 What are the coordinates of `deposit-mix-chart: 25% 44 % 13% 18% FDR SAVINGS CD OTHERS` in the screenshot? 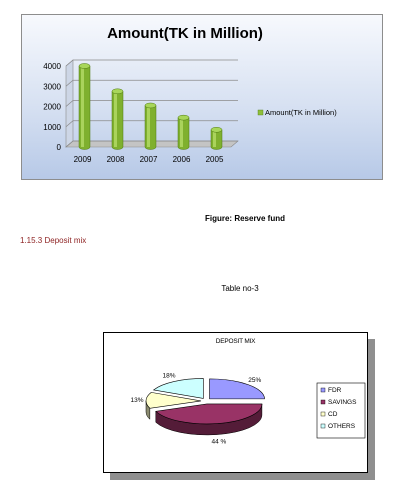 It's located at (248, 409).